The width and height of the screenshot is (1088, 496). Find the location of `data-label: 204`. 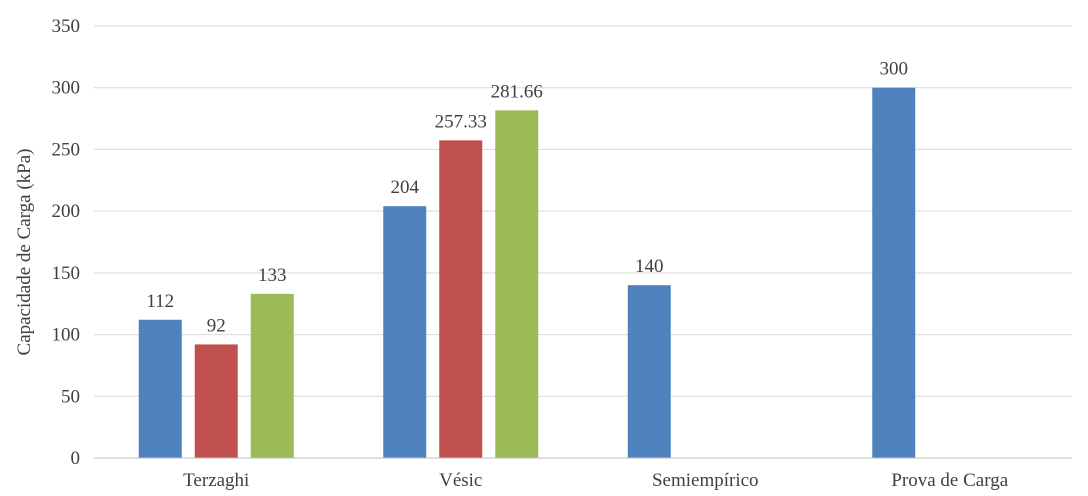

data-label: 204 is located at coordinates (405, 187).